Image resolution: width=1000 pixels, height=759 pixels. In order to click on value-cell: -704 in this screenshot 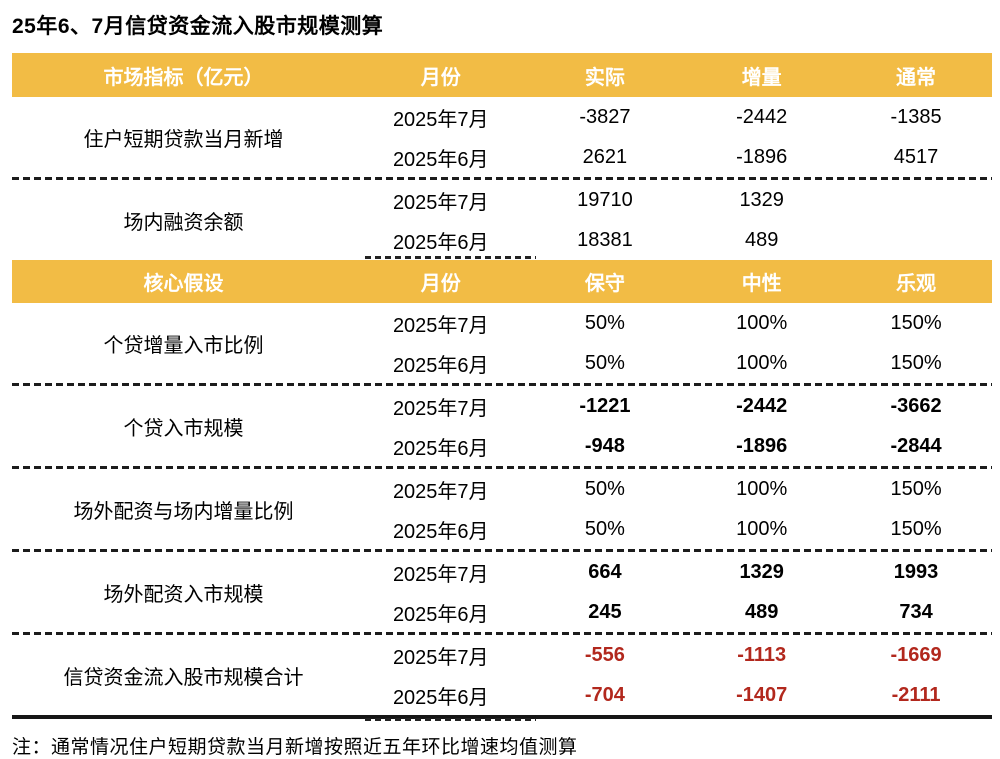, I will do `click(604, 694)`.